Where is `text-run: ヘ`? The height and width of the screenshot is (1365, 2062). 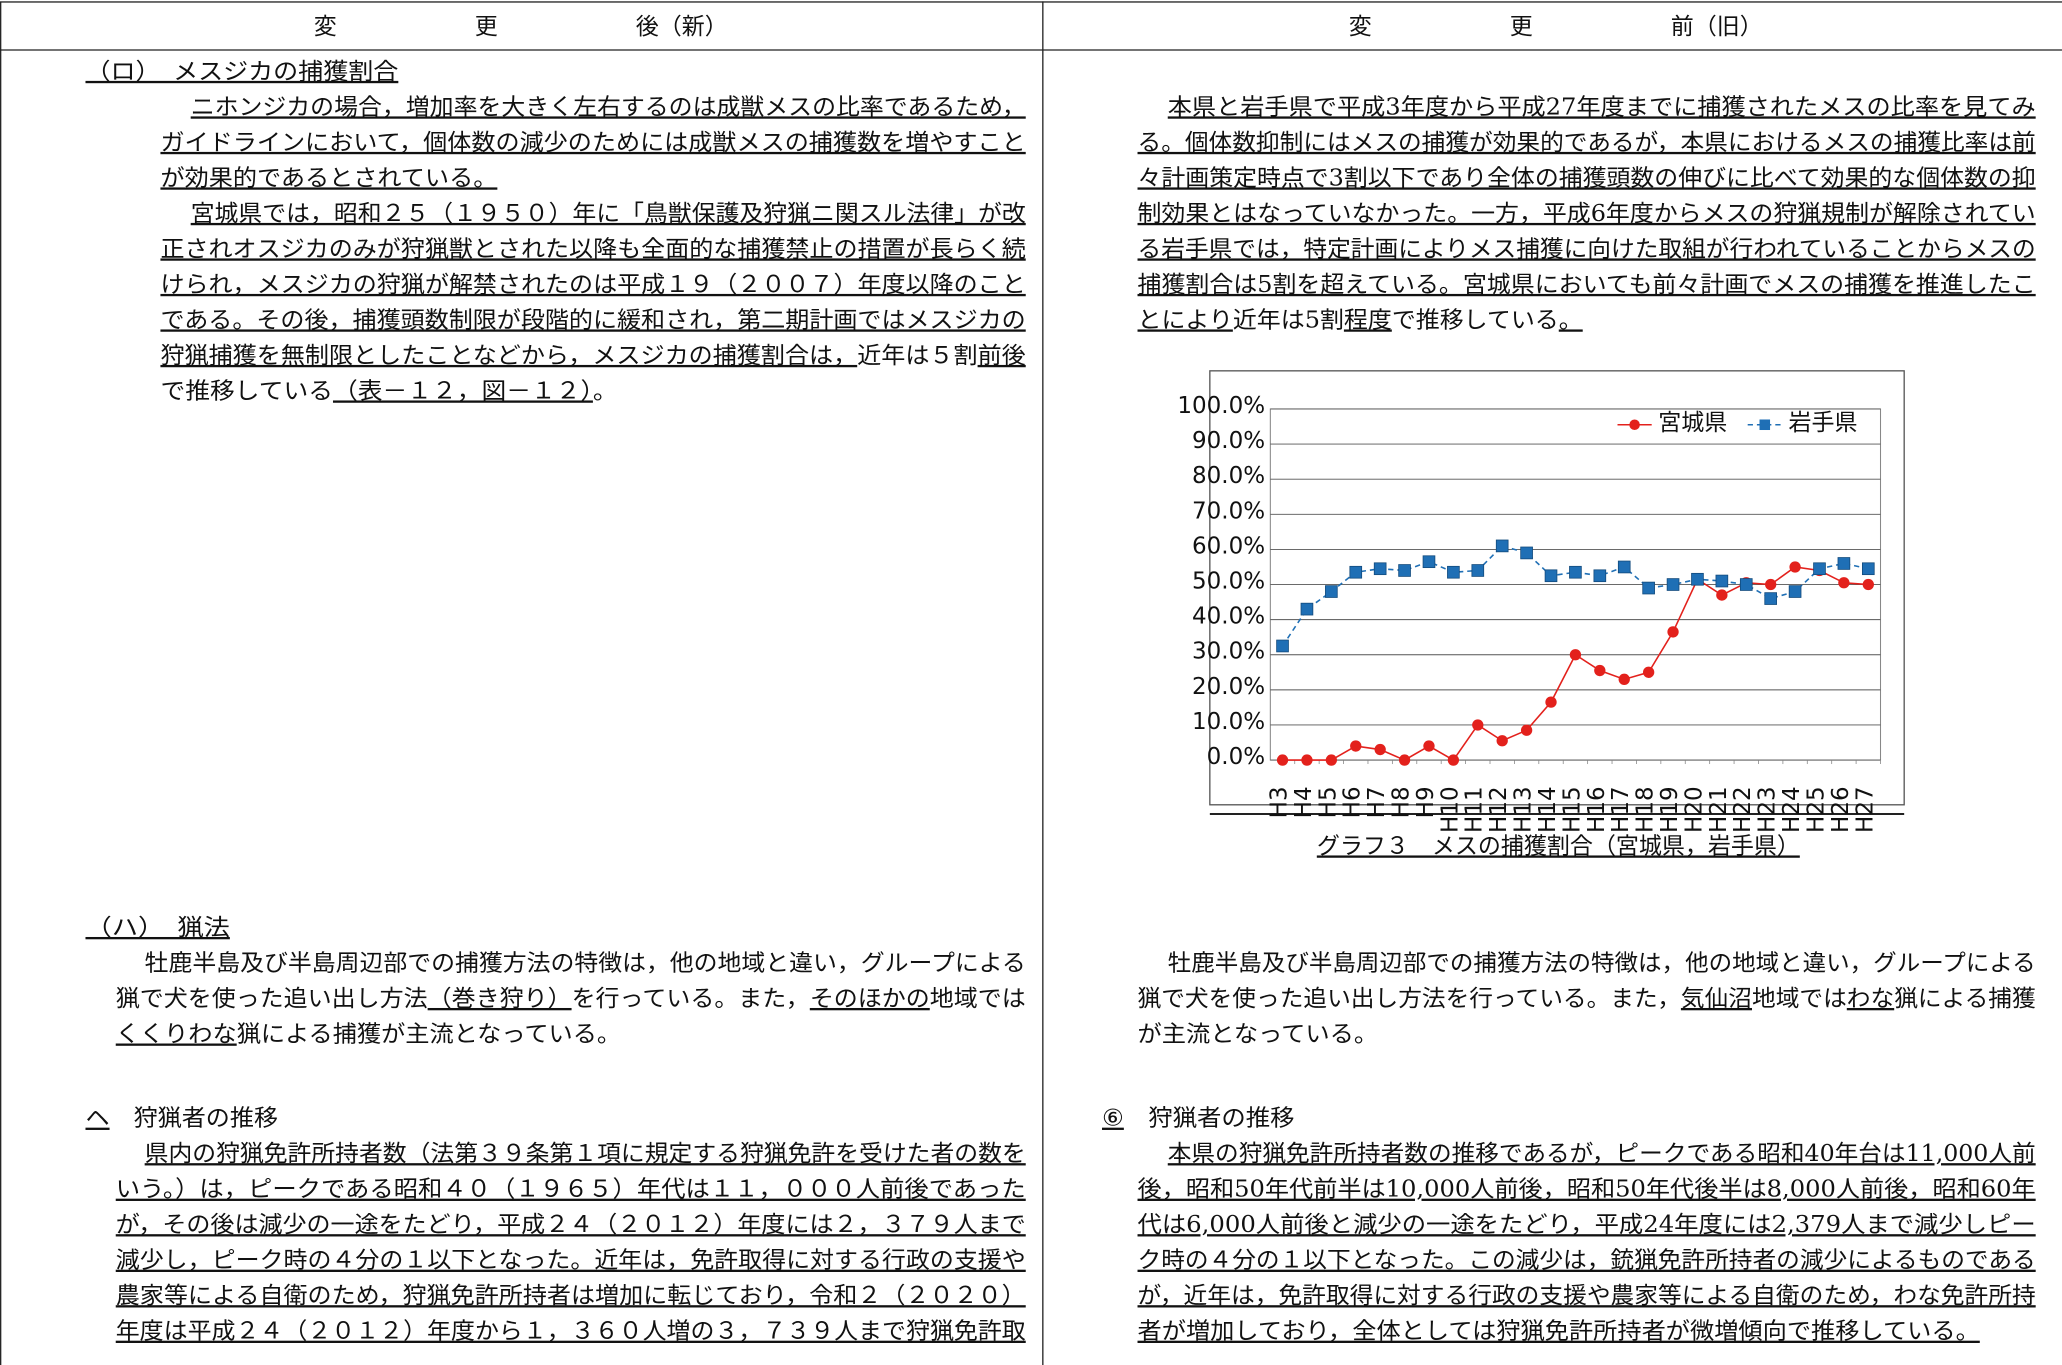 text-run: ヘ is located at coordinates (97, 1119).